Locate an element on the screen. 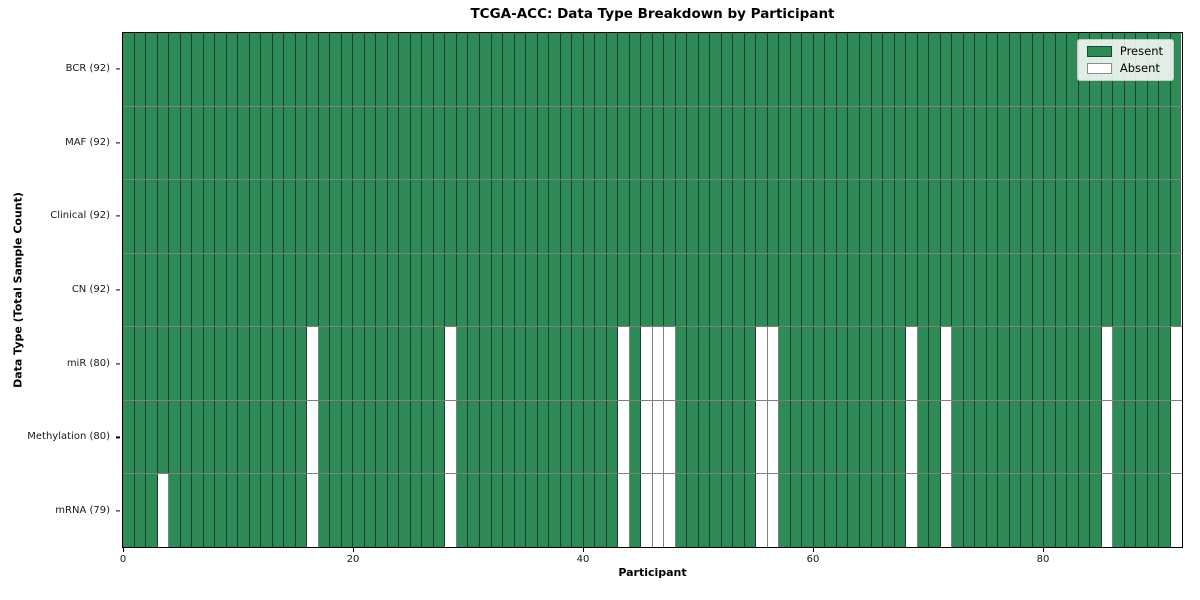  x-tick-label: 60 is located at coordinates (813, 559).